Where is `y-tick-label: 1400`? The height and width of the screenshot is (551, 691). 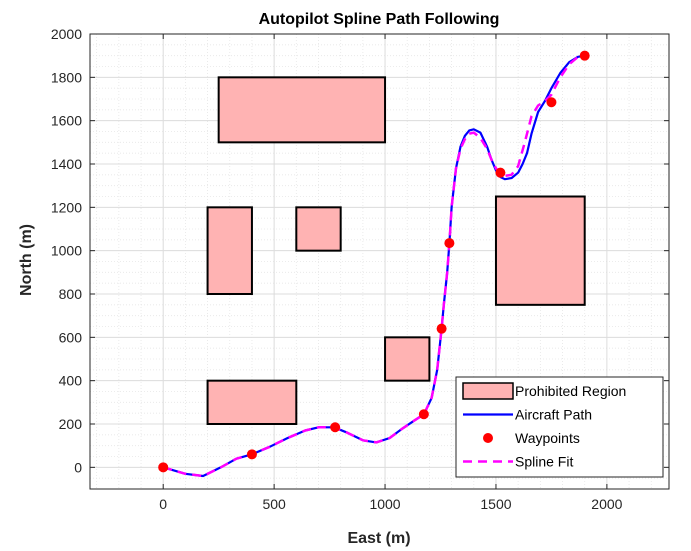 y-tick-label: 1400 is located at coordinates (66, 164).